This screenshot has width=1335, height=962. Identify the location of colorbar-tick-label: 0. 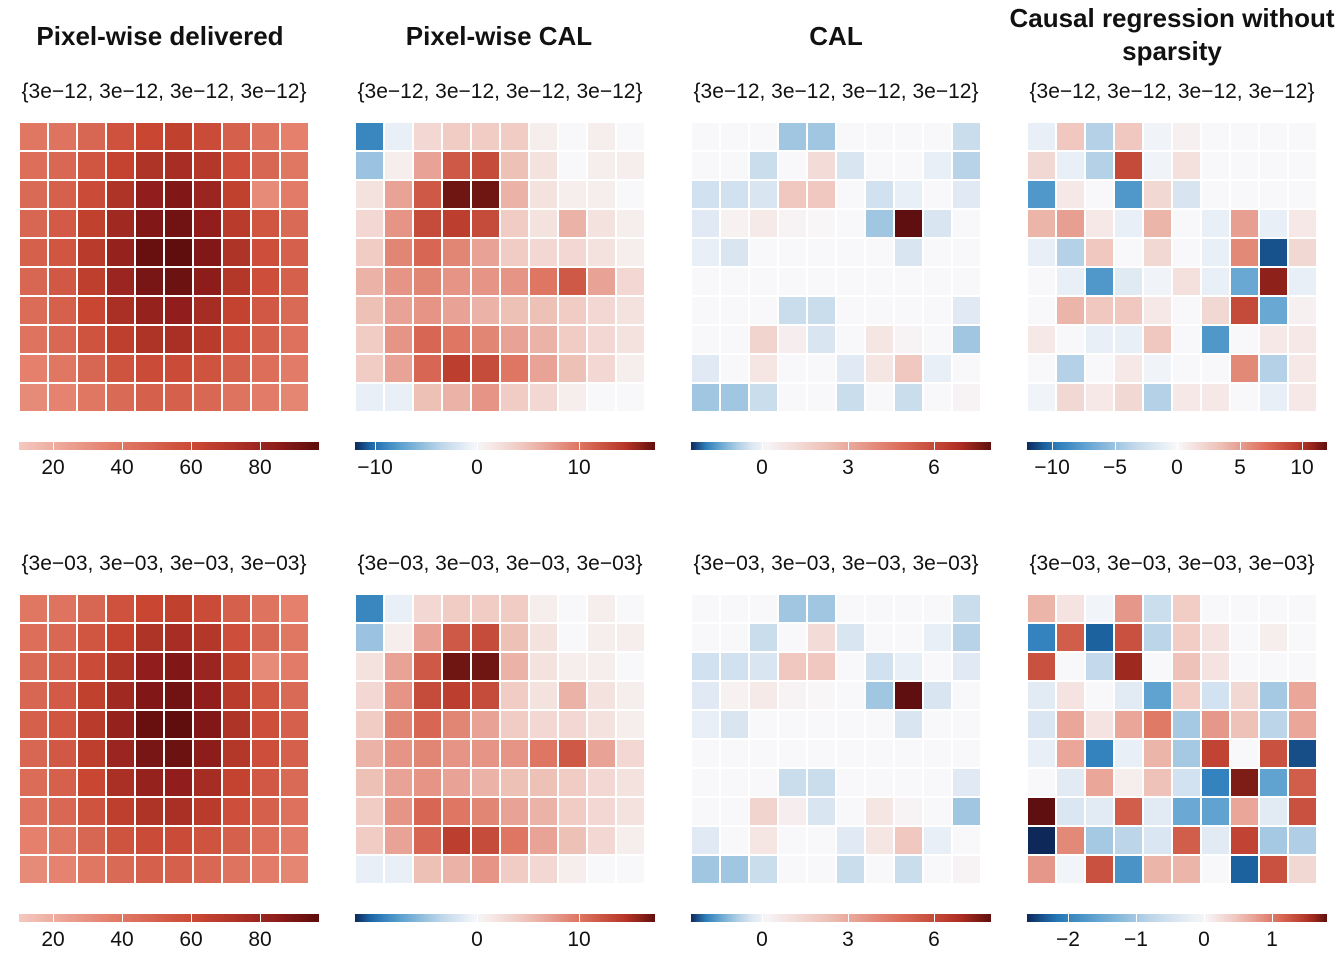
(1177, 467).